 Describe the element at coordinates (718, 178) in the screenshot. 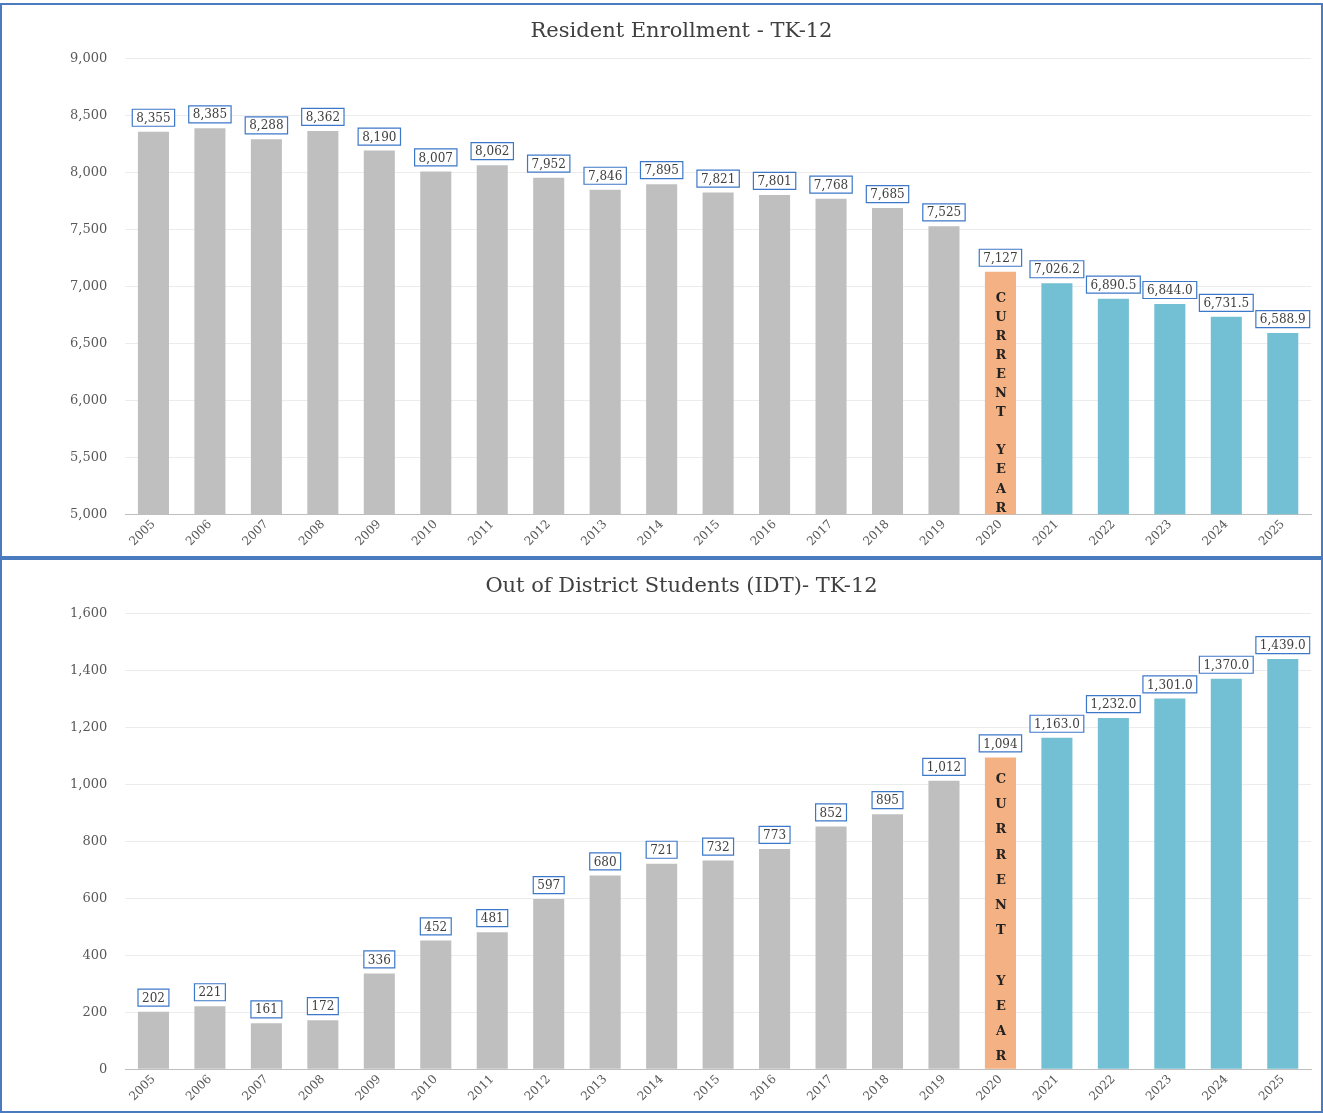

I see `data-label: 7,821` at that location.